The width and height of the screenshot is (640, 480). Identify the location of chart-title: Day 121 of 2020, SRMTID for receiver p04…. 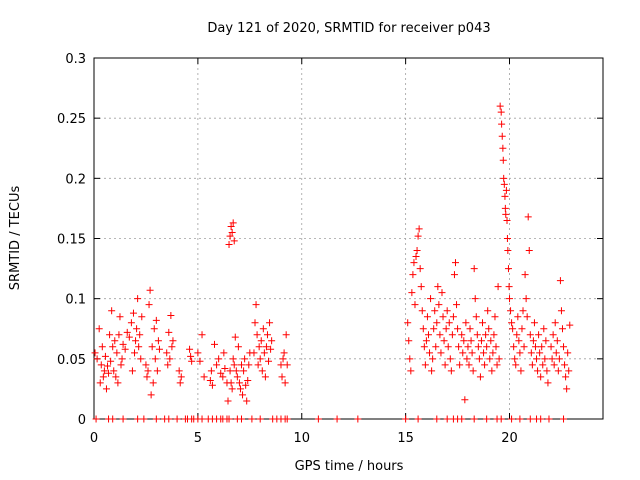
(348, 28).